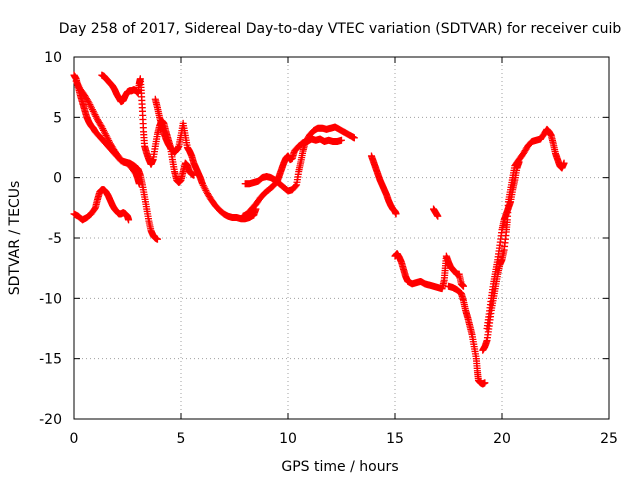 This screenshot has height=480, width=640. What do you see at coordinates (503, 245) in the screenshot?
I see `series-arc-m` at bounding box center [503, 245].